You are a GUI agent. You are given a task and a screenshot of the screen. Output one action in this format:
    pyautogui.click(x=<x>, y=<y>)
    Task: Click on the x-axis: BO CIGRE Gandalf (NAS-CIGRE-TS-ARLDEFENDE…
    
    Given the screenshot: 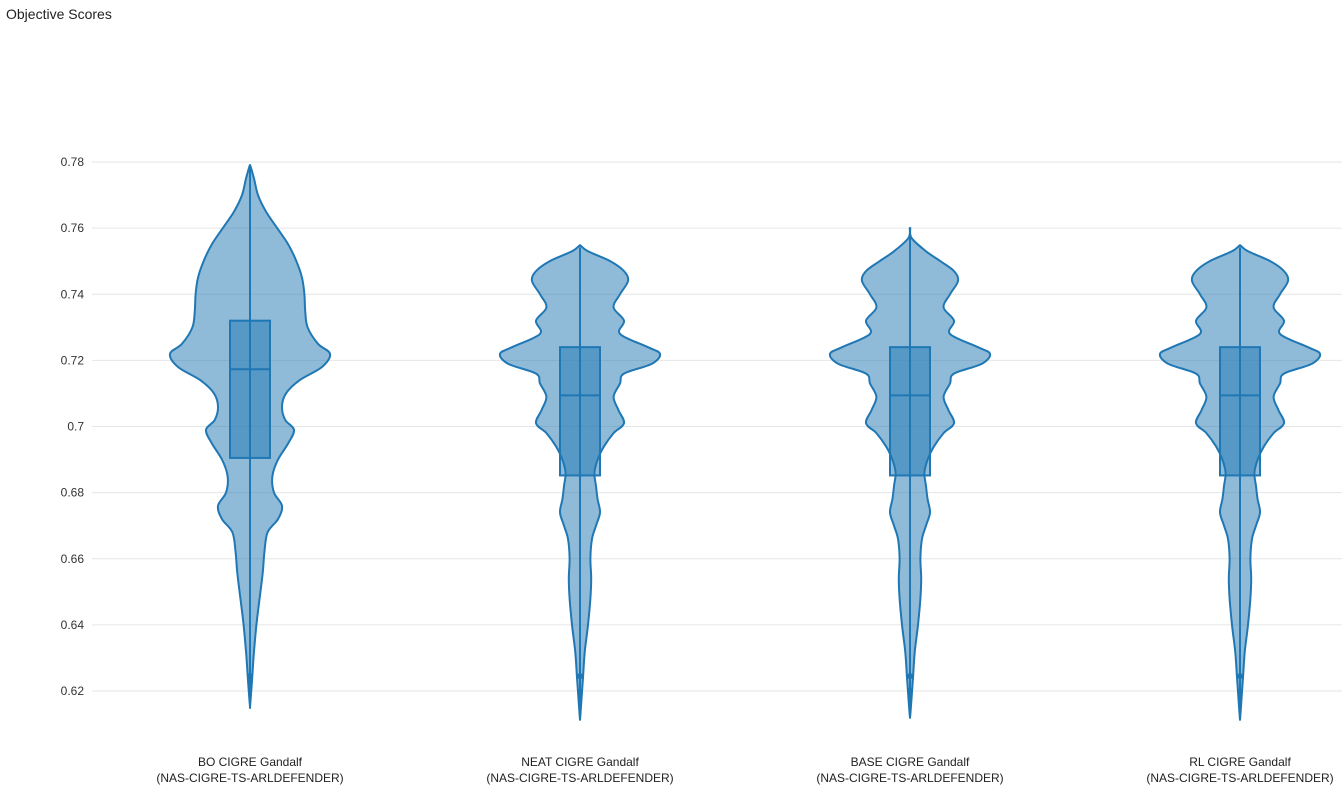 What is the action you would take?
    pyautogui.click(x=744, y=770)
    